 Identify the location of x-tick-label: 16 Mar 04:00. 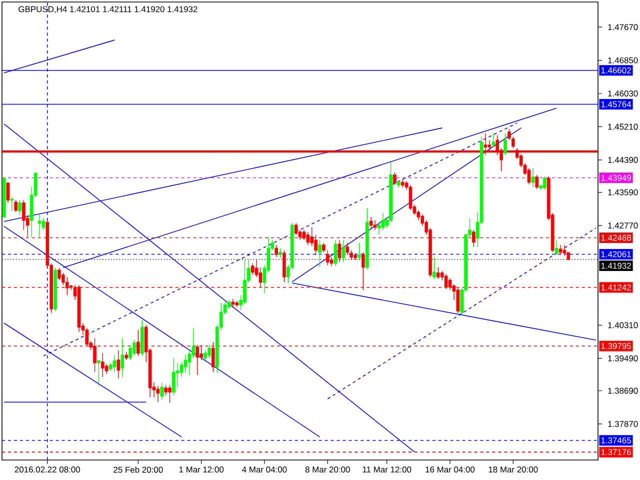
(450, 469).